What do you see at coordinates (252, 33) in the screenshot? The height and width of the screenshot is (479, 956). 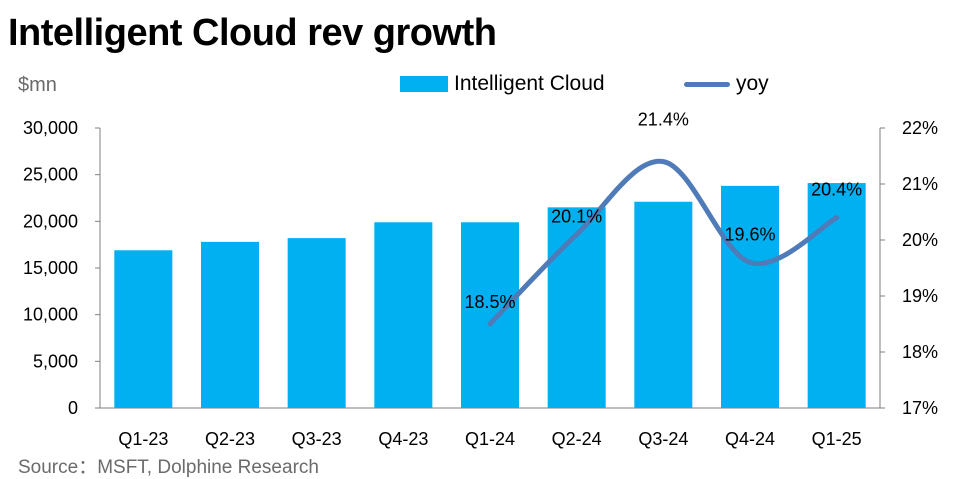 I see `chart-title: Intelligent Cloud rev growth` at bounding box center [252, 33].